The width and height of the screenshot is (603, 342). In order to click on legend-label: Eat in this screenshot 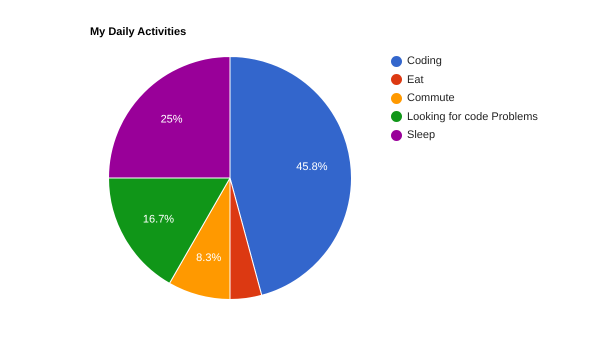, I will do `click(415, 80)`.